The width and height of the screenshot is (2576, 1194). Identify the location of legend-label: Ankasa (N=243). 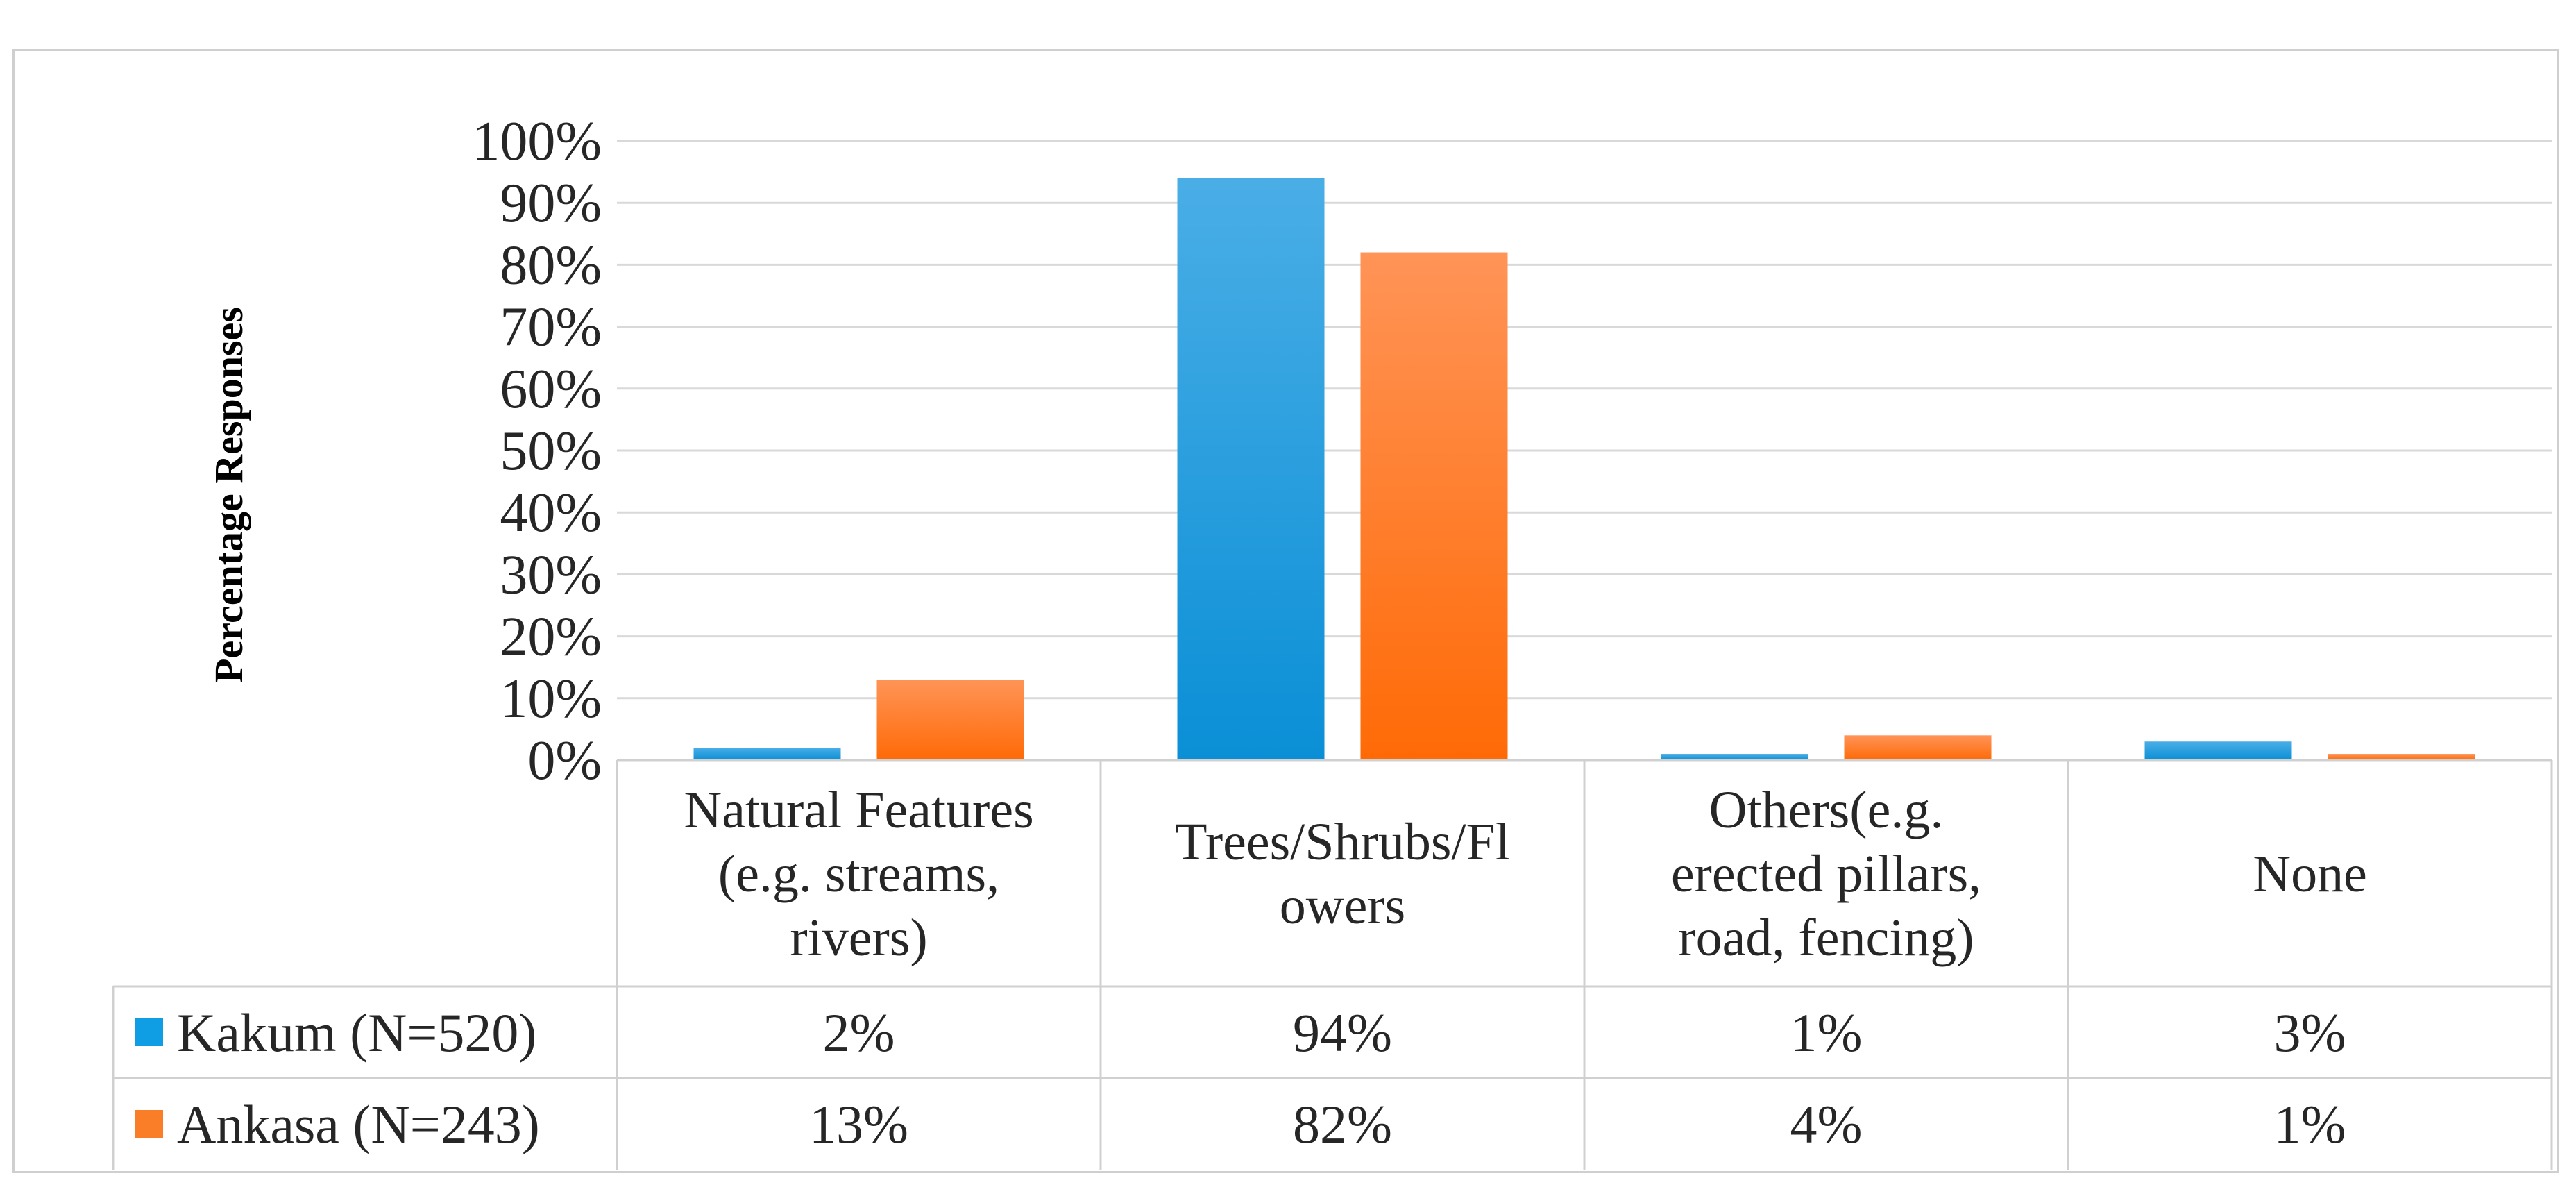
(359, 1124).